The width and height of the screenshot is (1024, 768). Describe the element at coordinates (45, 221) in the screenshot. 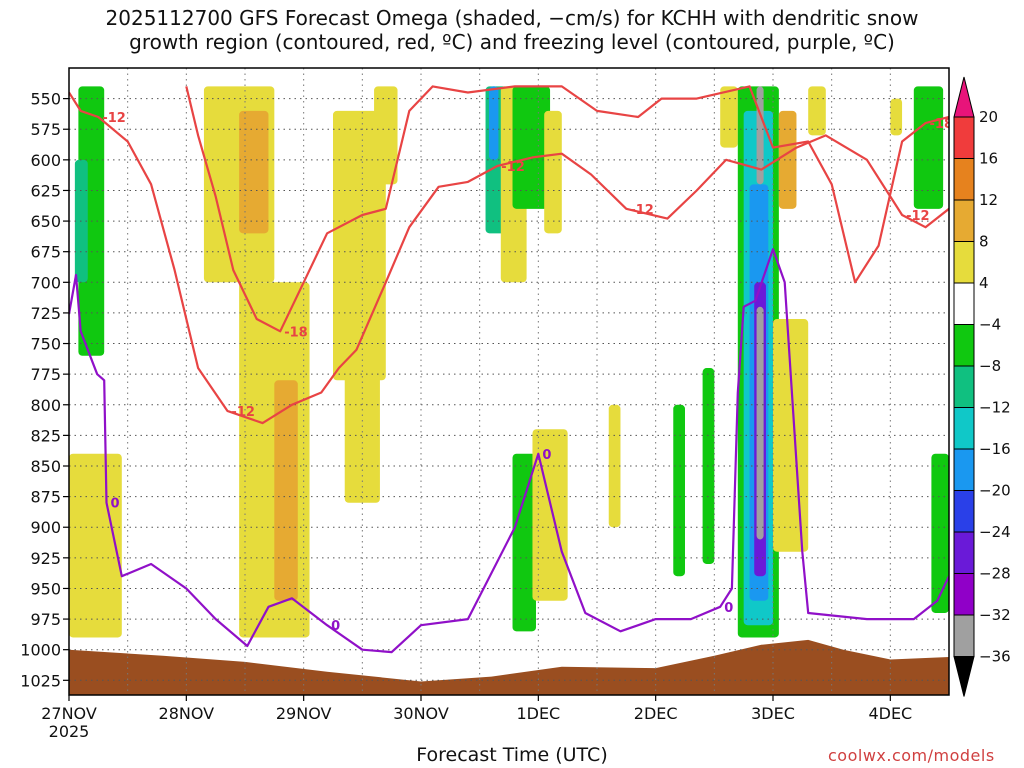

I see `y-tick-label-650: 650` at that location.